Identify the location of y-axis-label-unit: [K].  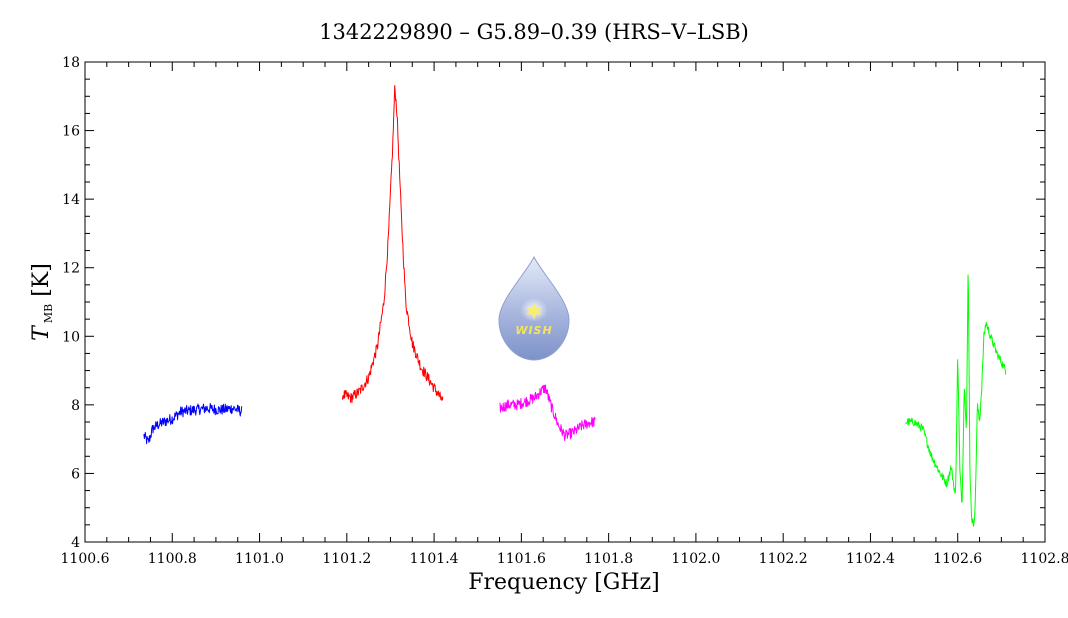
(41, 283).